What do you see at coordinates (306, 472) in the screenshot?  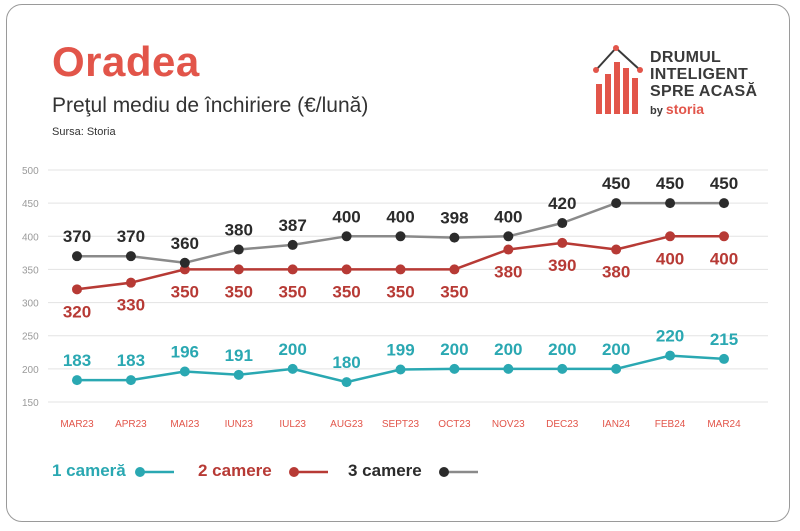 I see `legend-marks` at bounding box center [306, 472].